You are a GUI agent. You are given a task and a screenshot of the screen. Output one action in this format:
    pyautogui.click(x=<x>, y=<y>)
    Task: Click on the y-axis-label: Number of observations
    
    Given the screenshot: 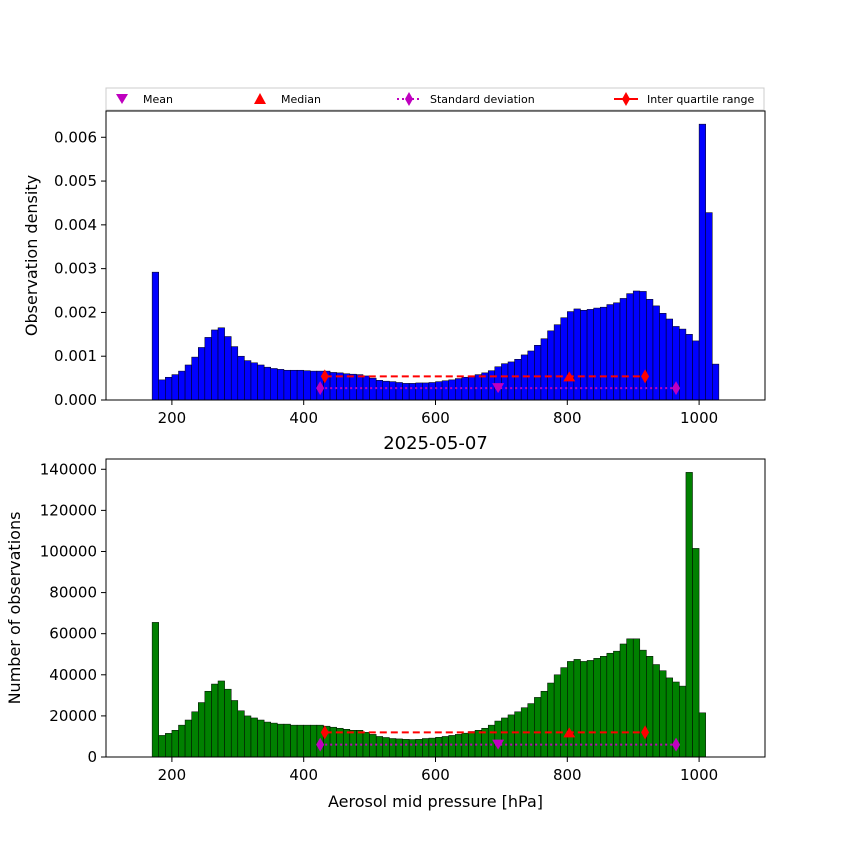 What is the action you would take?
    pyautogui.click(x=14, y=608)
    